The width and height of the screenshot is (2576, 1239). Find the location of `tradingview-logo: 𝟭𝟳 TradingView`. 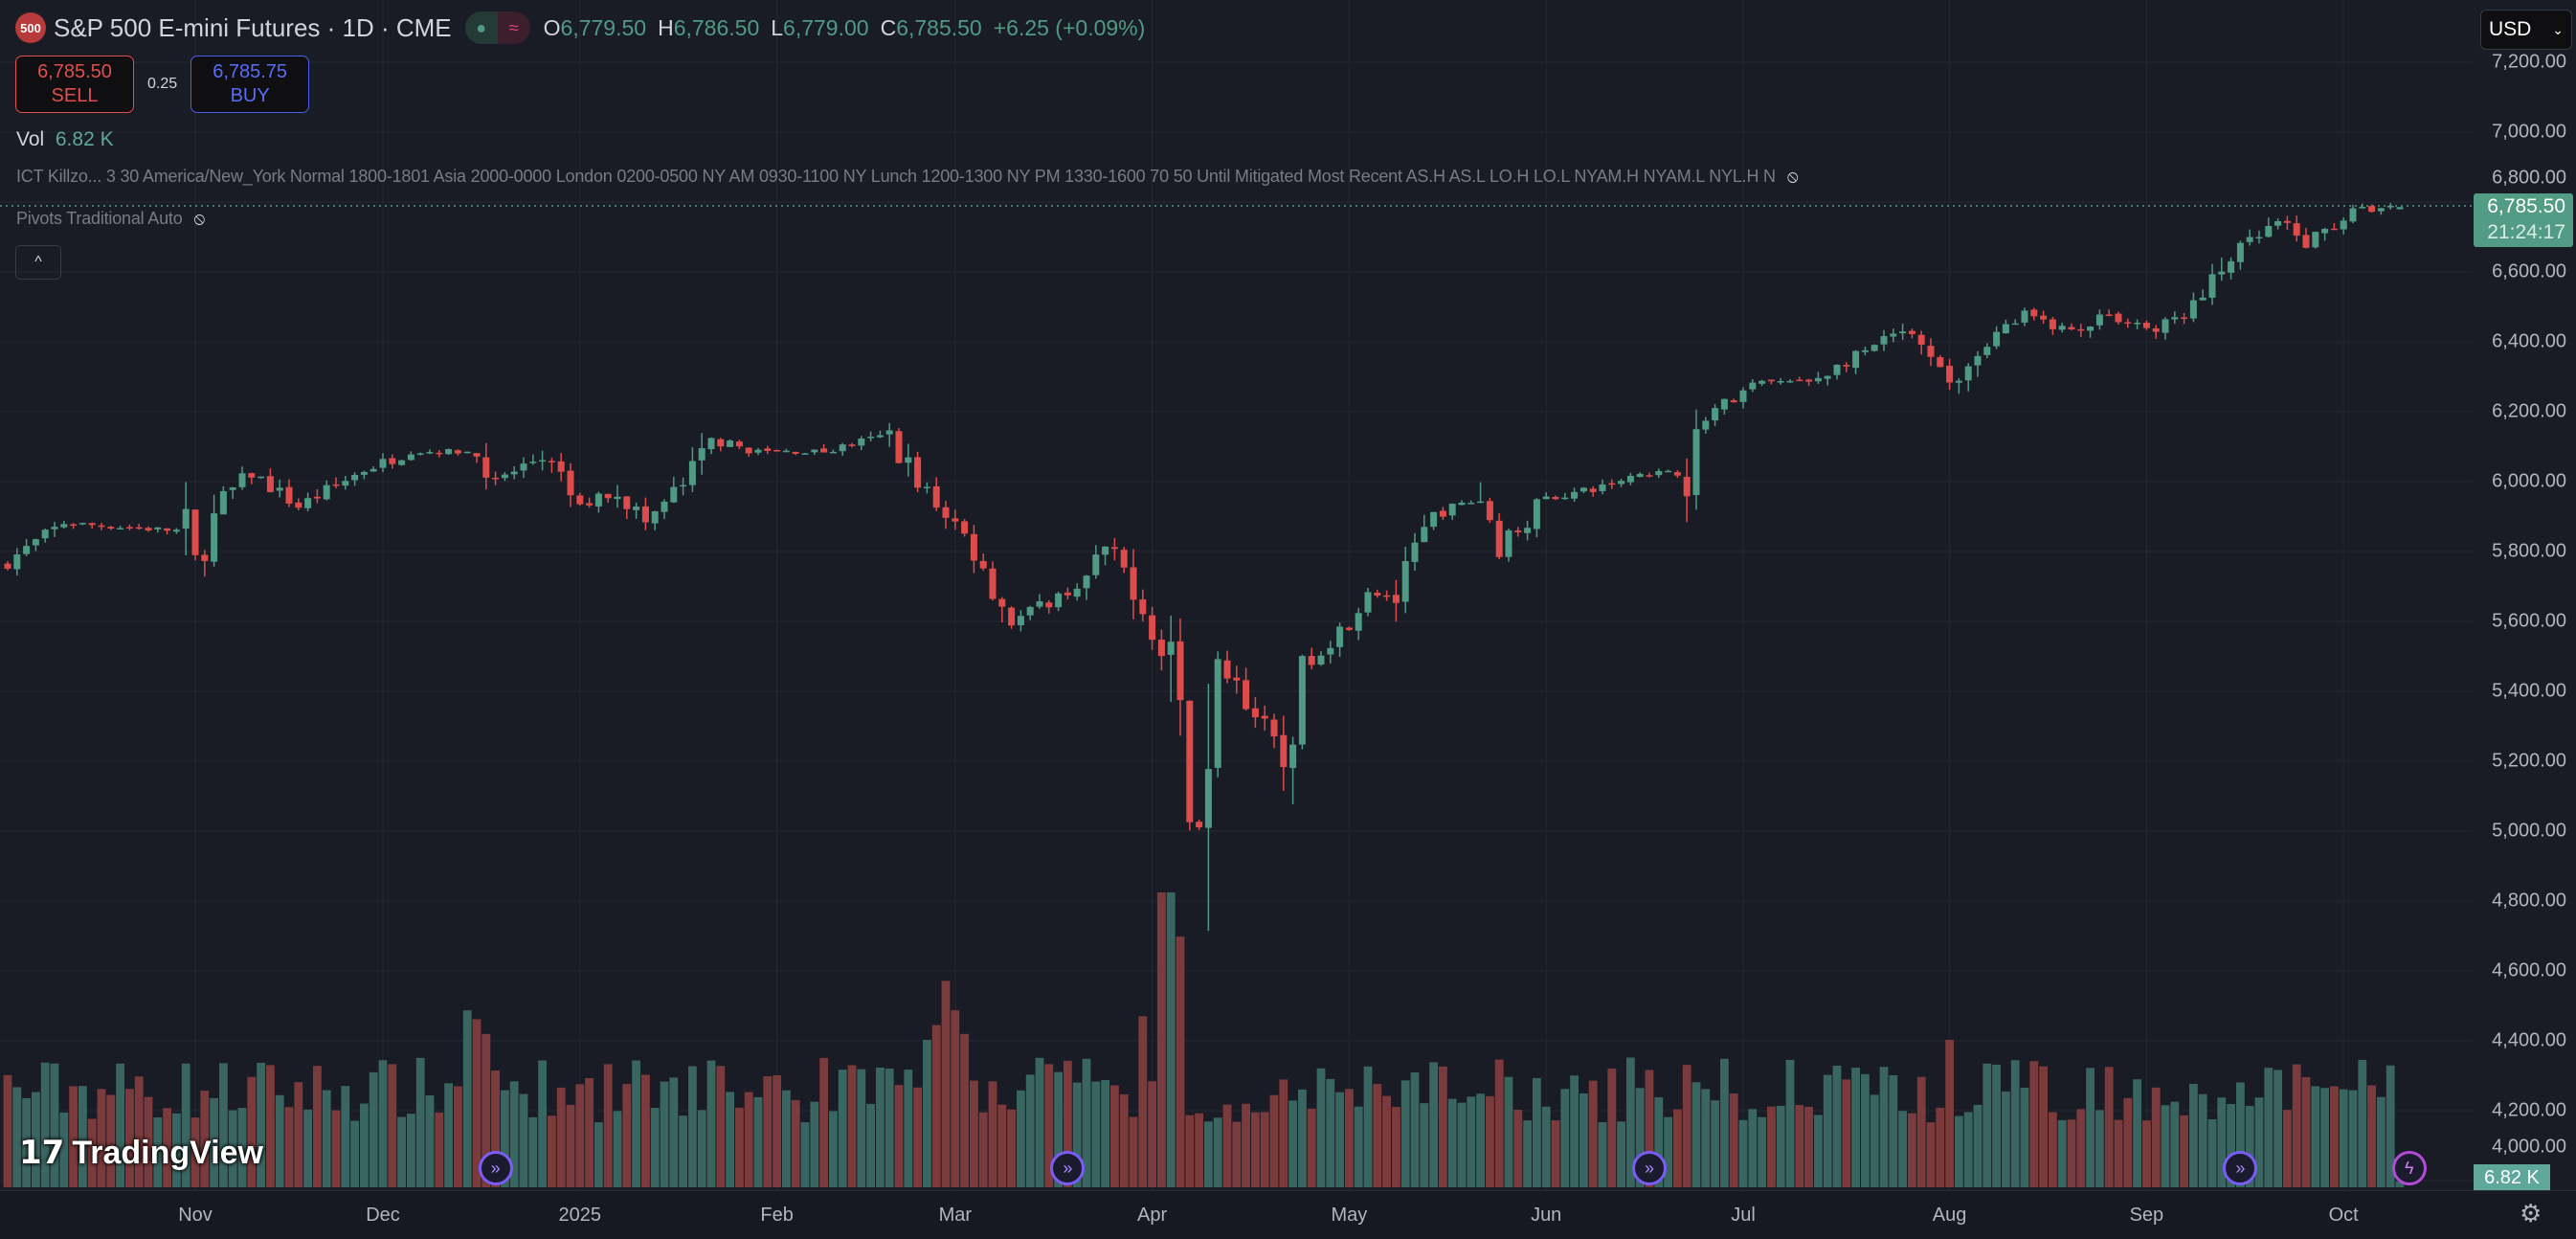

tradingview-logo: 𝟭𝟳 TradingView is located at coordinates (141, 1153).